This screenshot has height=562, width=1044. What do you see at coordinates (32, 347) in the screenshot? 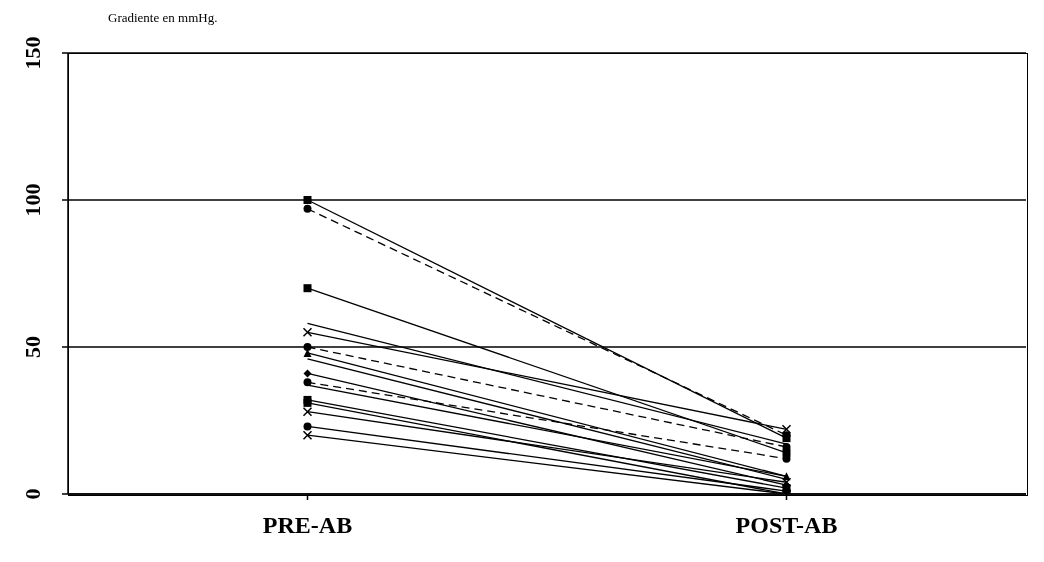
I see `y-tick-label: 50` at bounding box center [32, 347].